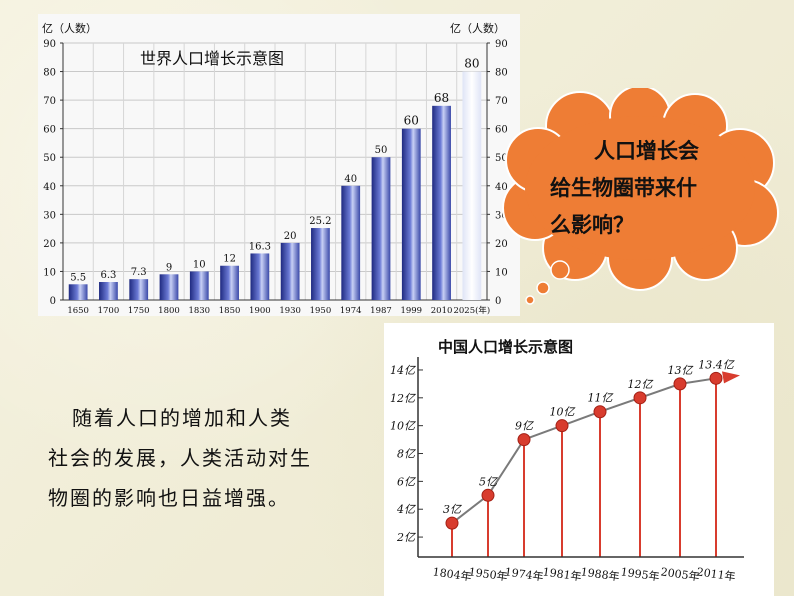 The height and width of the screenshot is (596, 794). I want to click on bar-value-label: 68, so click(441, 98).